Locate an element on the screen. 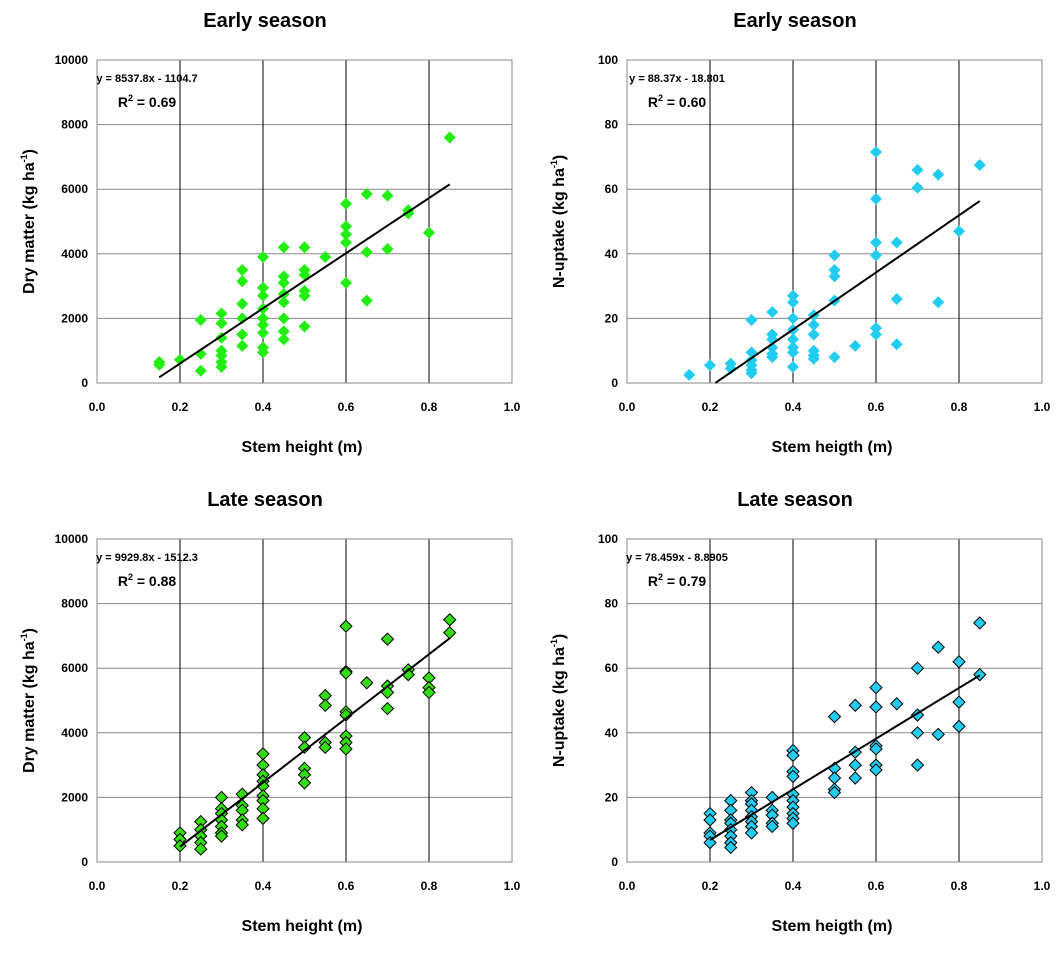 Image resolution: width=1060 pixels, height=958 pixels. y-tick-label: 80 is located at coordinates (612, 125).